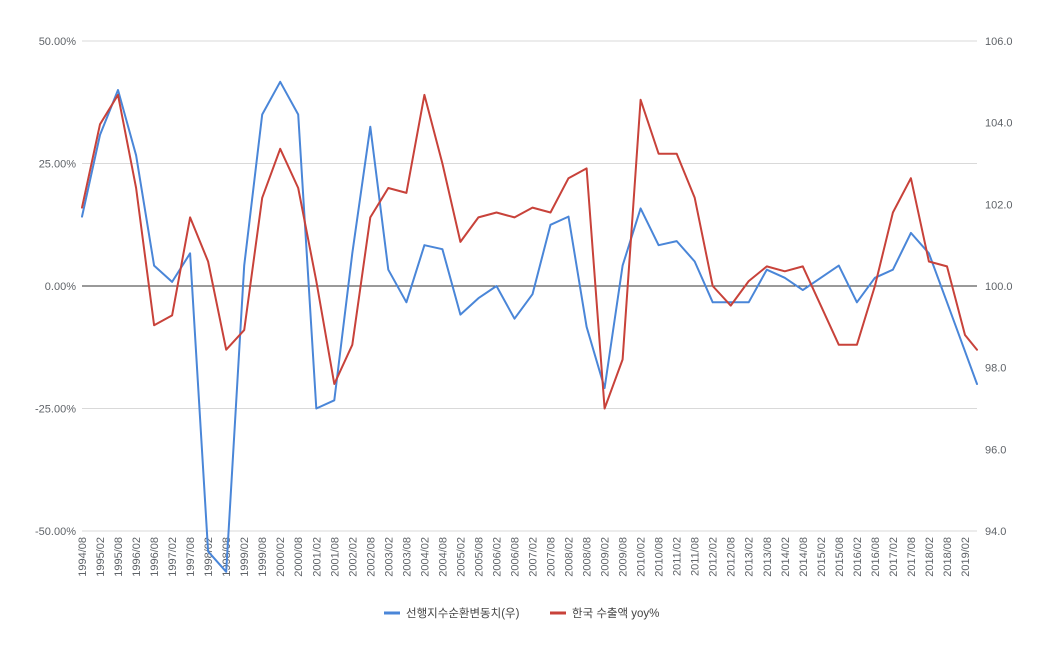  What do you see at coordinates (995, 450) in the screenshot?
I see `right-tick-label: 96.0` at bounding box center [995, 450].